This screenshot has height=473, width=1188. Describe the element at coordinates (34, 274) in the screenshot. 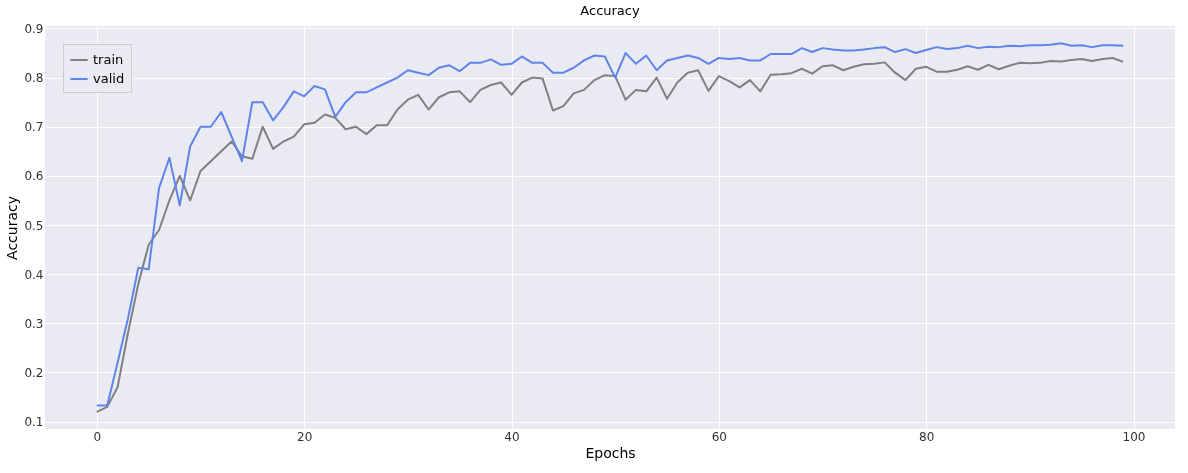

I see `y-tick-label: 0.4` at that location.